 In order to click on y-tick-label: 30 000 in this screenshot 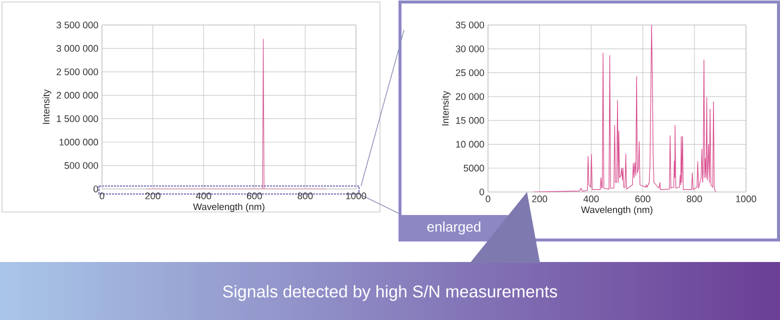, I will do `click(470, 48)`.